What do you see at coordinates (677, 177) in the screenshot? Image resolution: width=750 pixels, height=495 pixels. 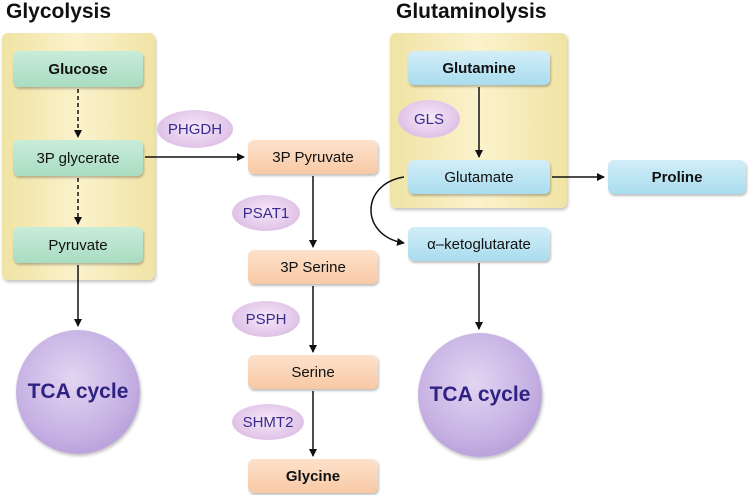 I see `proline-node: Proline` at bounding box center [677, 177].